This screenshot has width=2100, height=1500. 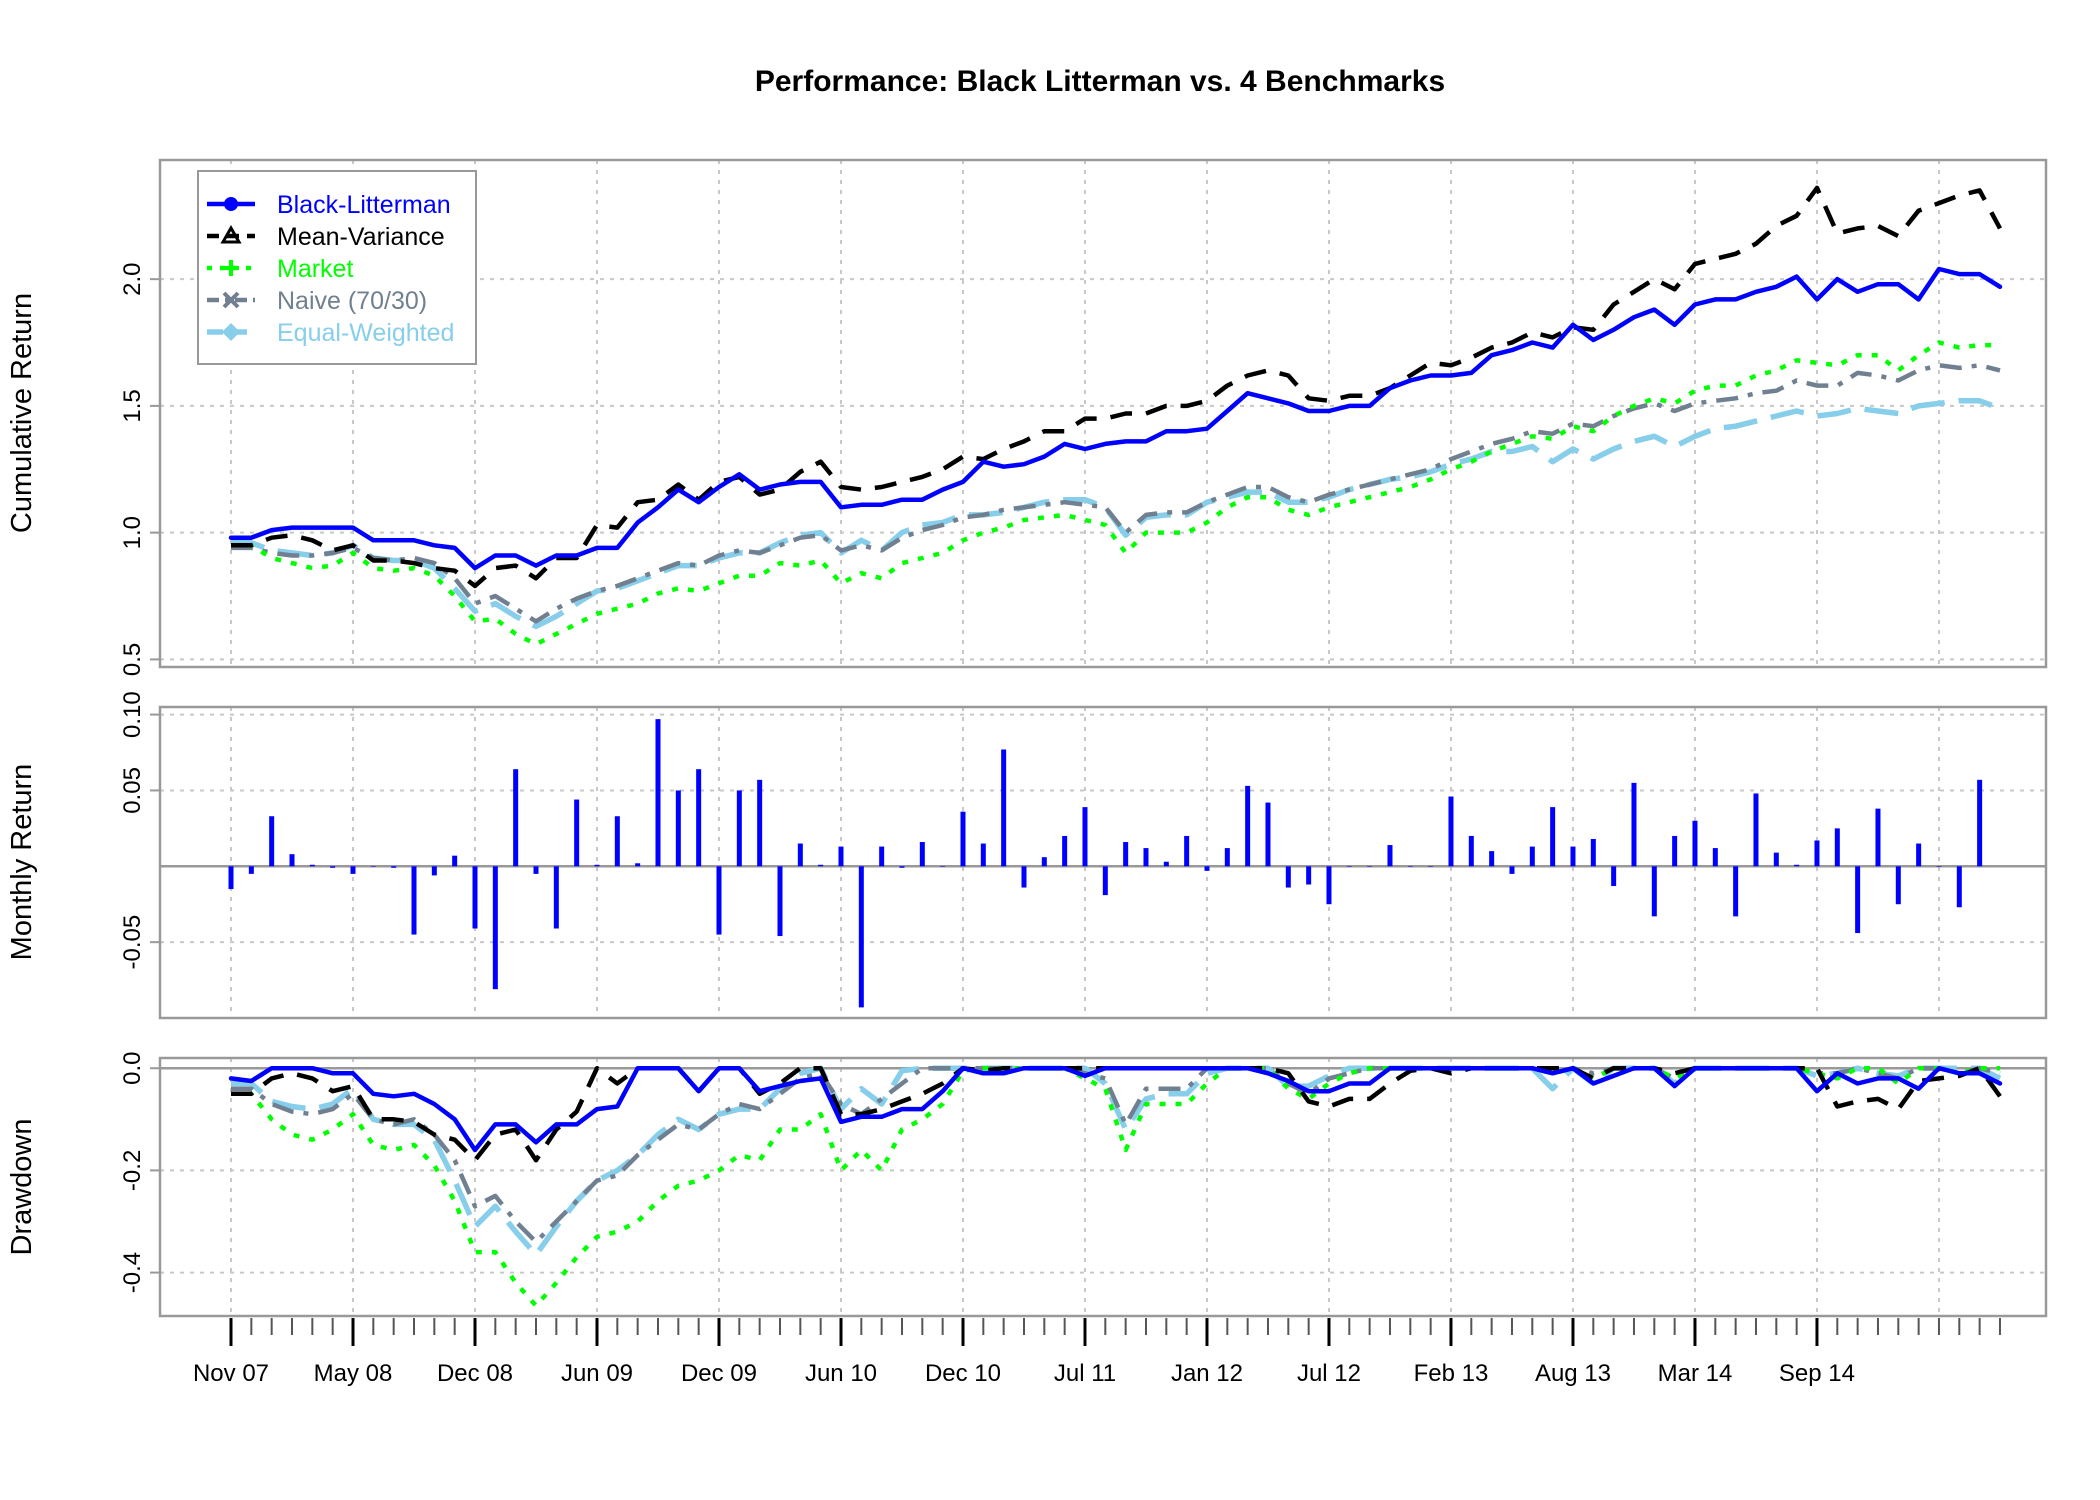 What do you see at coordinates (231, 268) in the screenshot?
I see `legend-marker-plus` at bounding box center [231, 268].